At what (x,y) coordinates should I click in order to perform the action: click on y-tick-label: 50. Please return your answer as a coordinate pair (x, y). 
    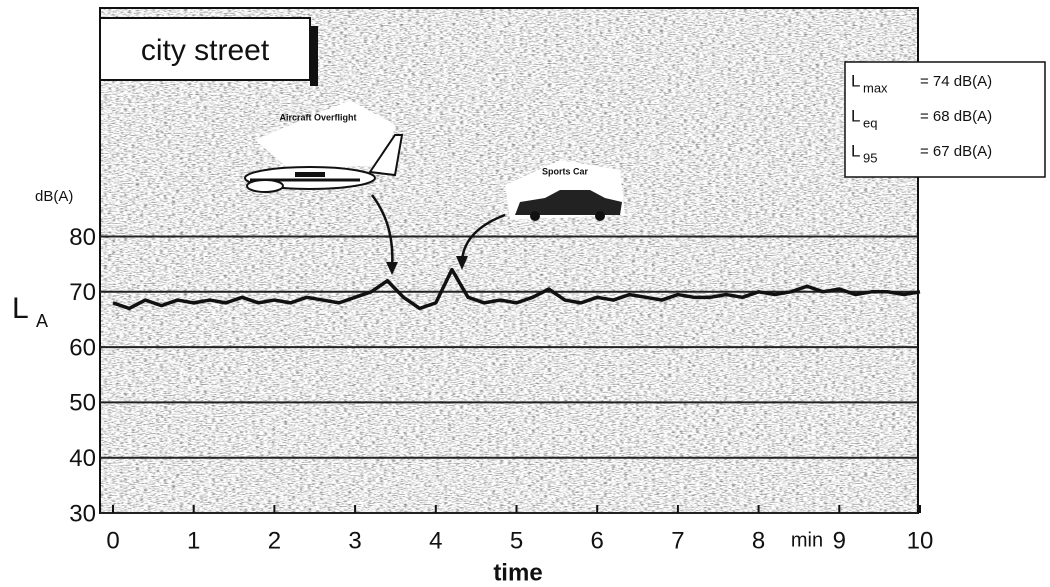
    Looking at the image, I should click on (82, 403).